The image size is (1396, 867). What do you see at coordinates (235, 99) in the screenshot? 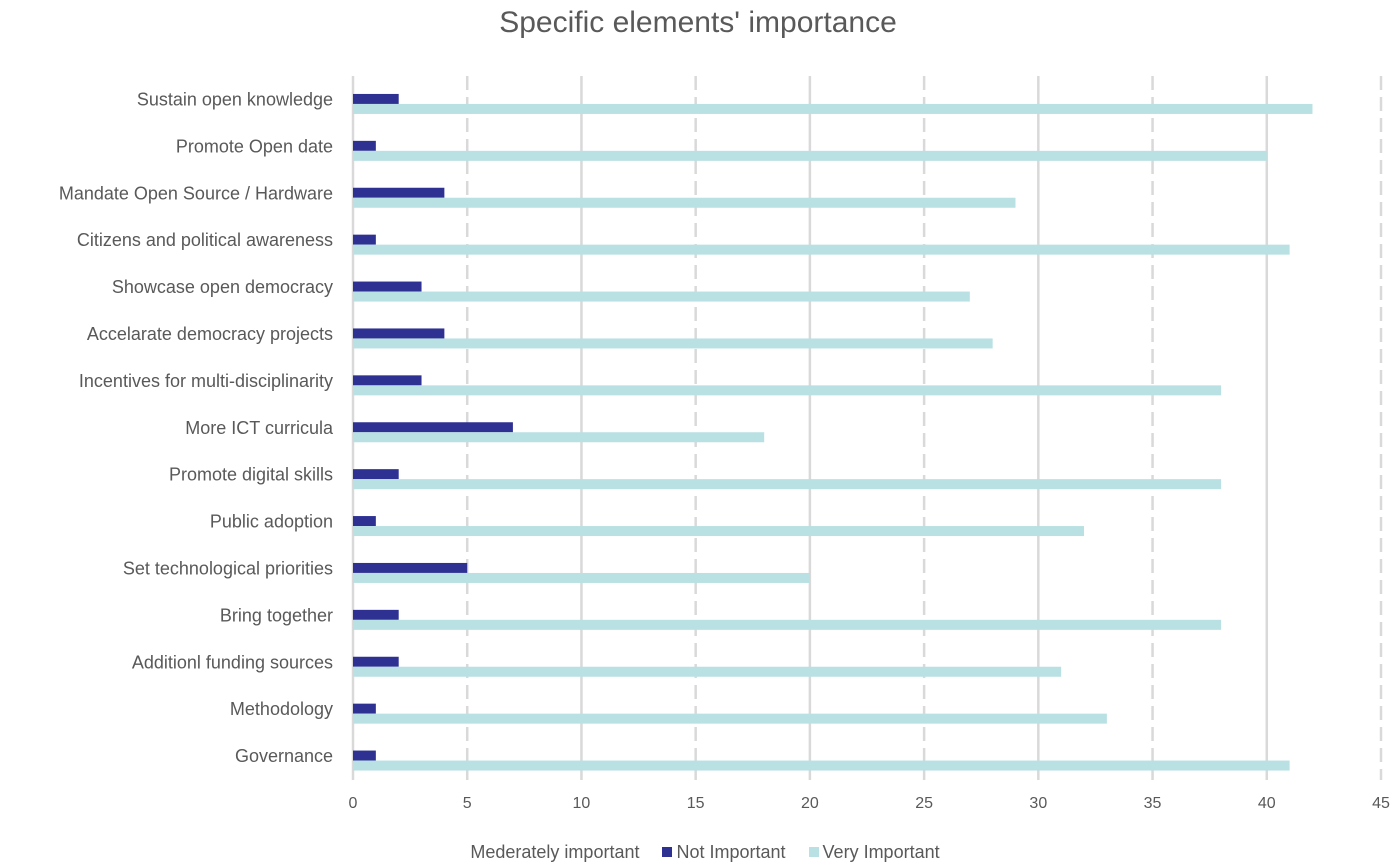
I see `category-label: Sustain open knowledge` at bounding box center [235, 99].